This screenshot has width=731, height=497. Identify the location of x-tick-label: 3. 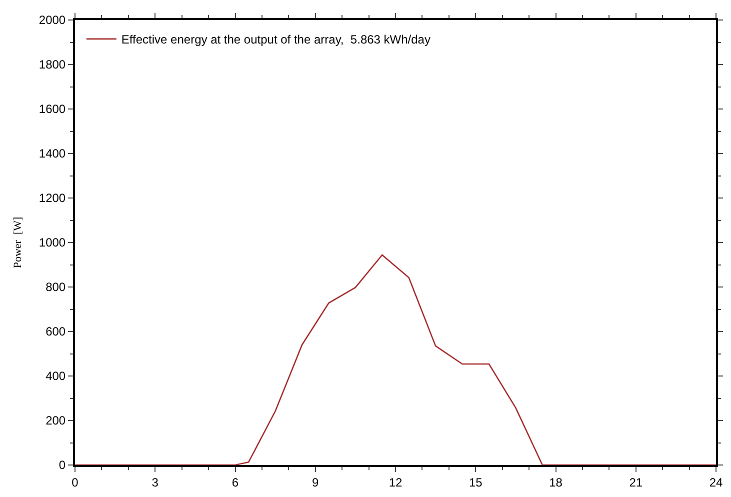
(155, 482).